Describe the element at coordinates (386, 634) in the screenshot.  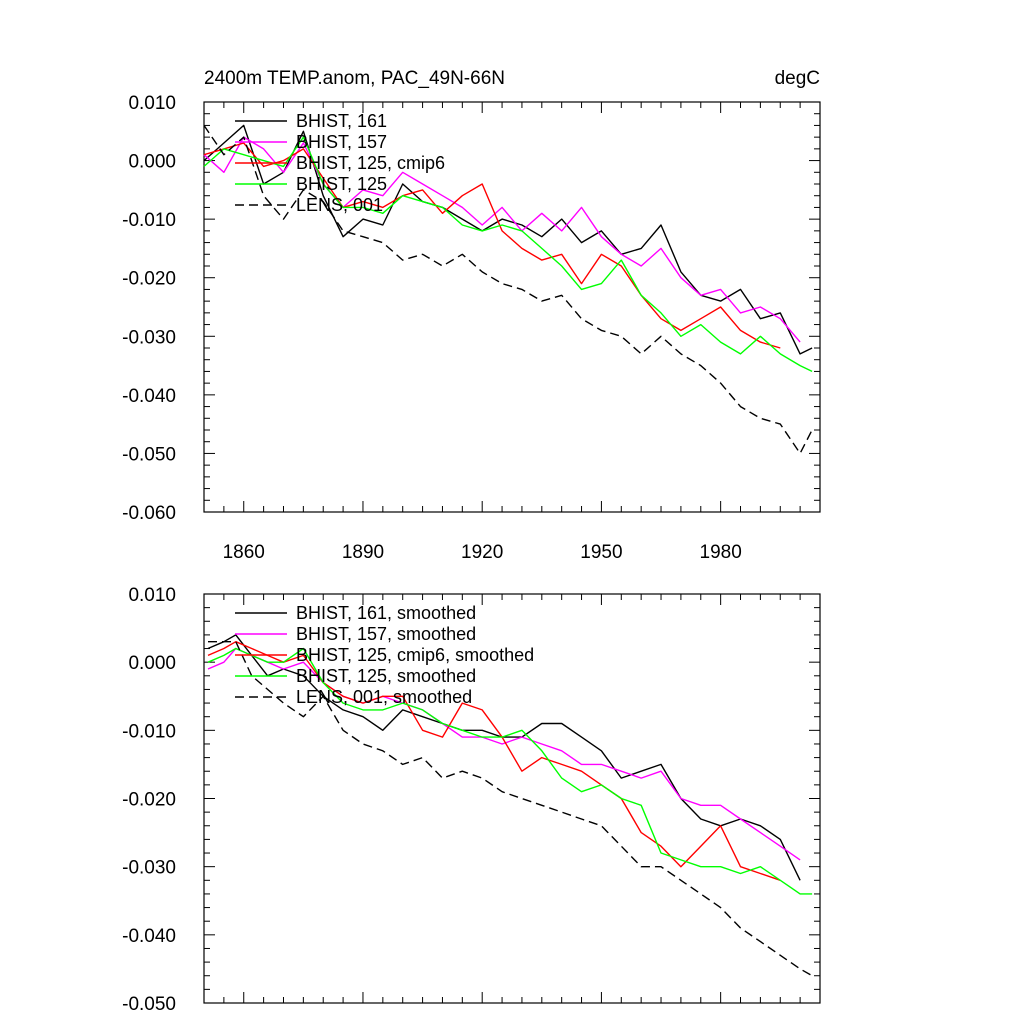
I see `legend-label: BHIST, 157, smoothed` at that location.